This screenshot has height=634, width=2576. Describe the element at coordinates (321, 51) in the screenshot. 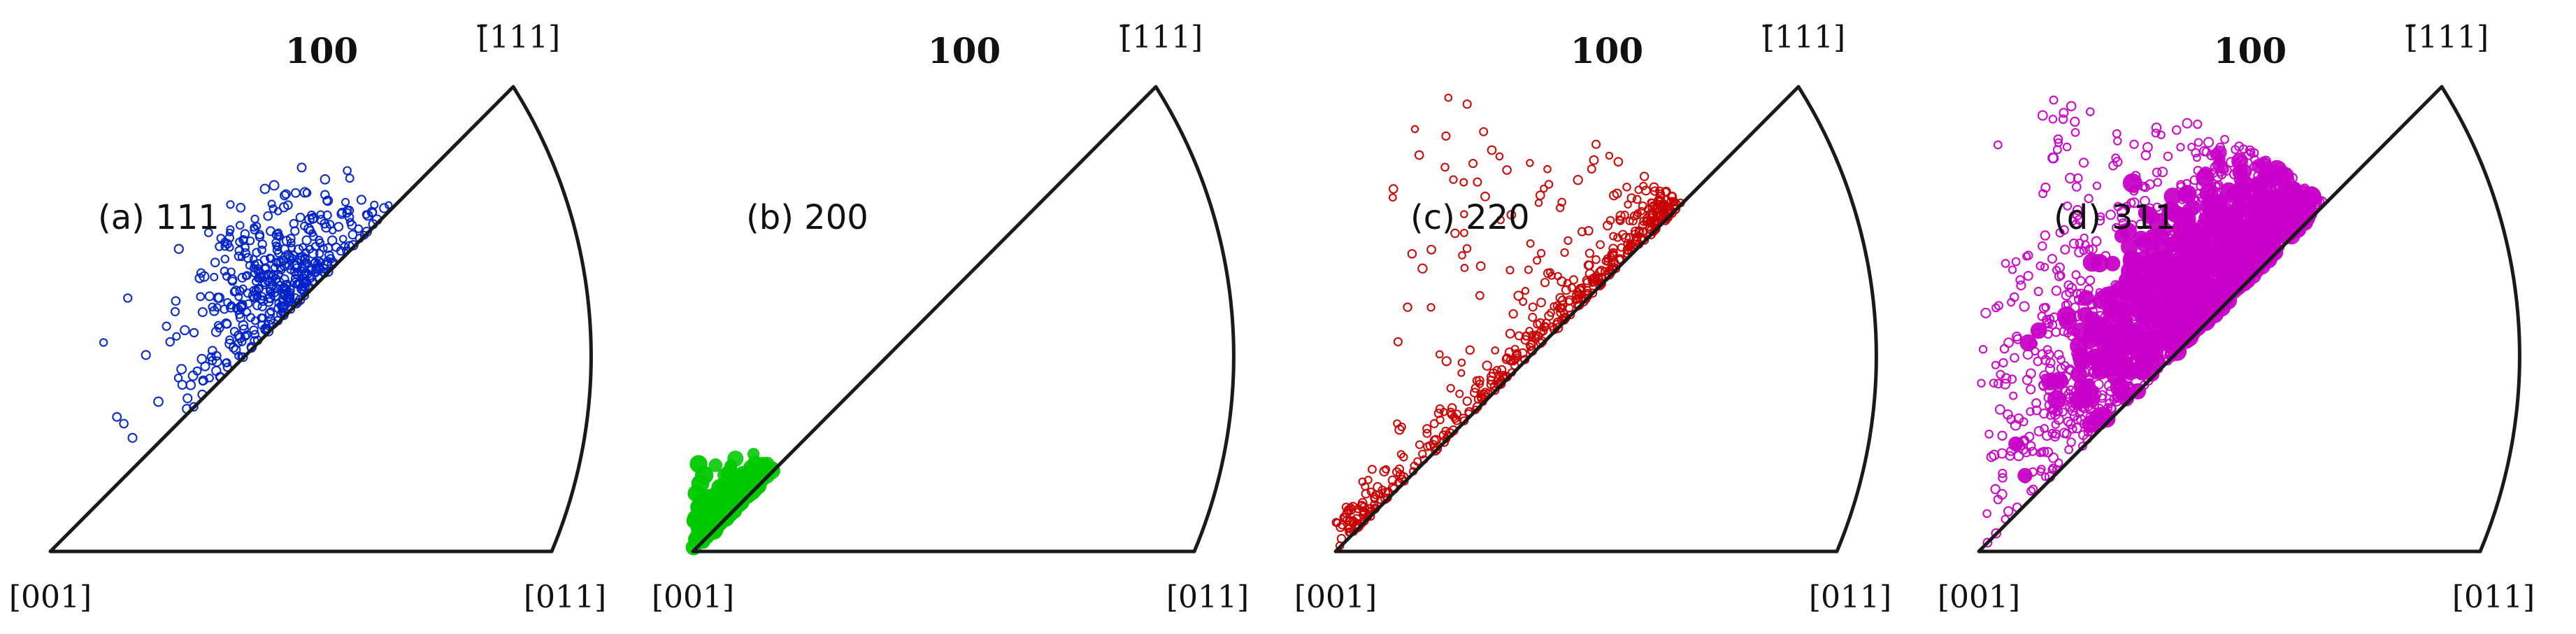

I see `panel-a-top-label: 100` at that location.